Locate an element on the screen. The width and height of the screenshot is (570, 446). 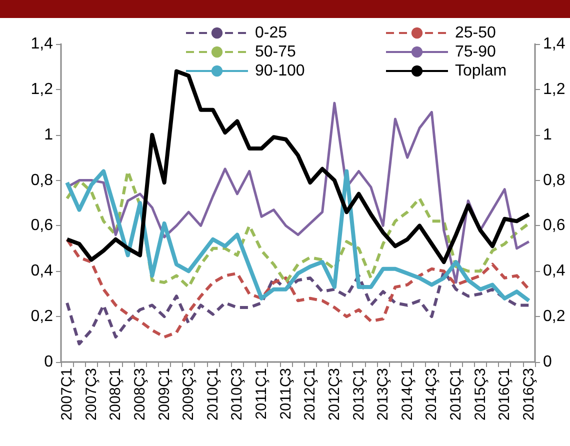
x-tick-label: 2008Ç1 is located at coordinates (115, 394).